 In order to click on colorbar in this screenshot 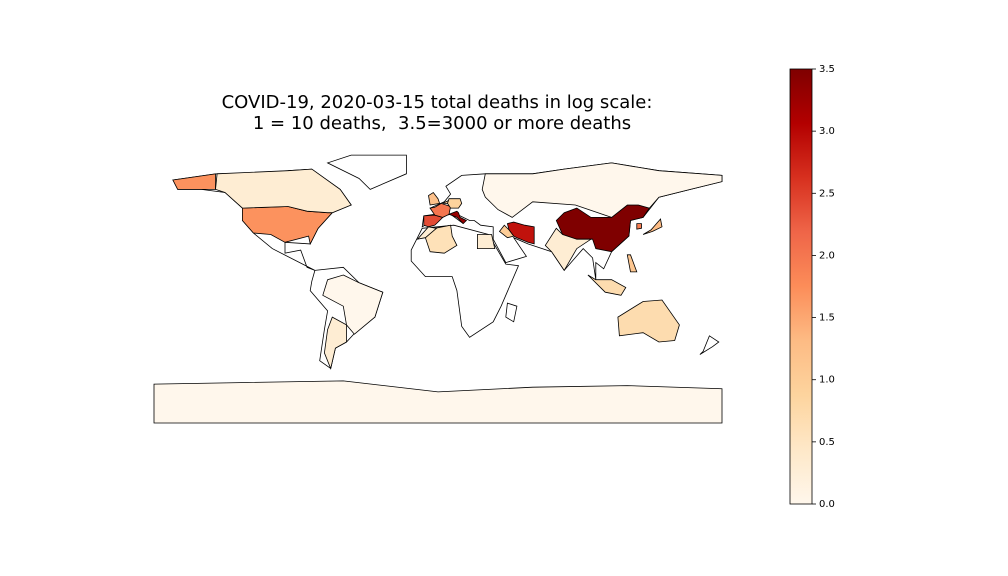, I will do `click(801, 286)`.